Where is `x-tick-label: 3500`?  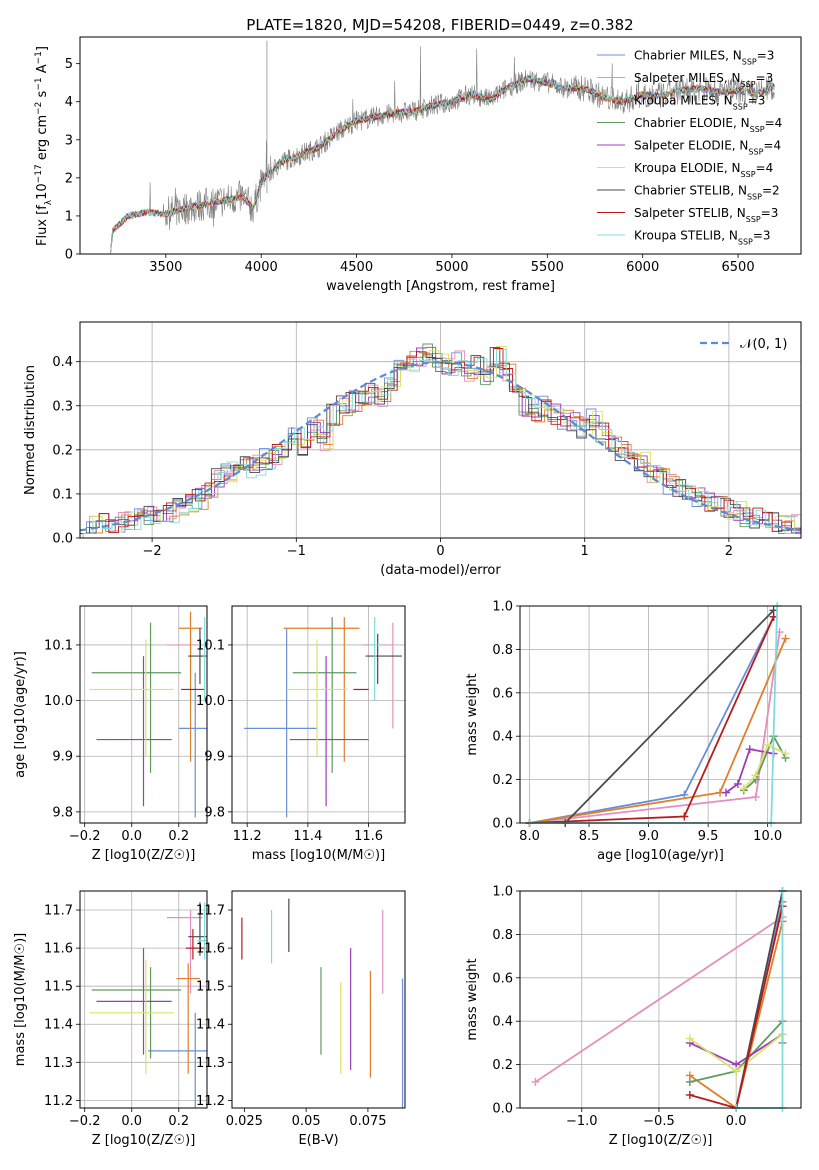
x-tick-label: 3500 is located at coordinates (165, 267).